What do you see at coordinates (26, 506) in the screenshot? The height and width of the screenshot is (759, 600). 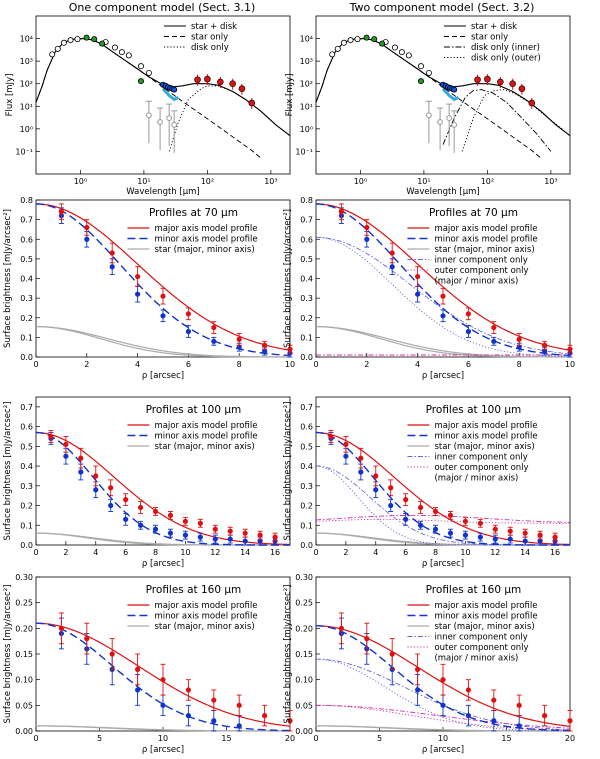 I see `prof100-one-ytick-label-2: 0.2` at bounding box center [26, 506].